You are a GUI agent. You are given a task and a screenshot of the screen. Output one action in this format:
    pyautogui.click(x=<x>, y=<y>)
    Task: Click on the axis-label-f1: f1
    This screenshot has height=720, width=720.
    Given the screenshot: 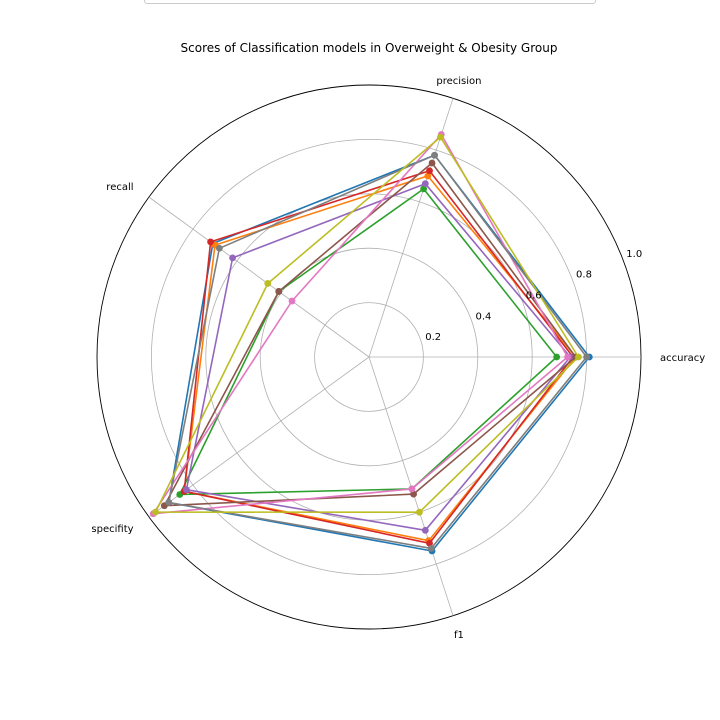 What is the action you would take?
    pyautogui.click(x=459, y=635)
    